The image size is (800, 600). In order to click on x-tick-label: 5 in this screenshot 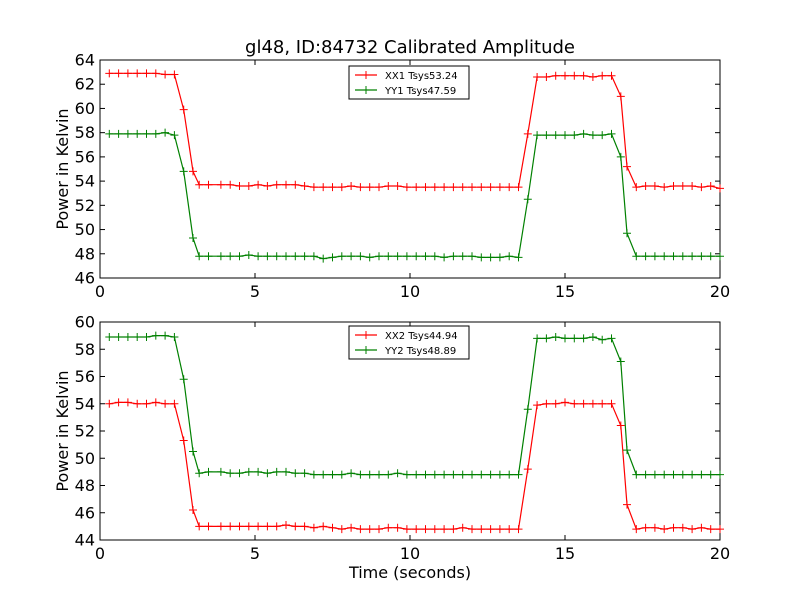, I will do `click(255, 553)`.